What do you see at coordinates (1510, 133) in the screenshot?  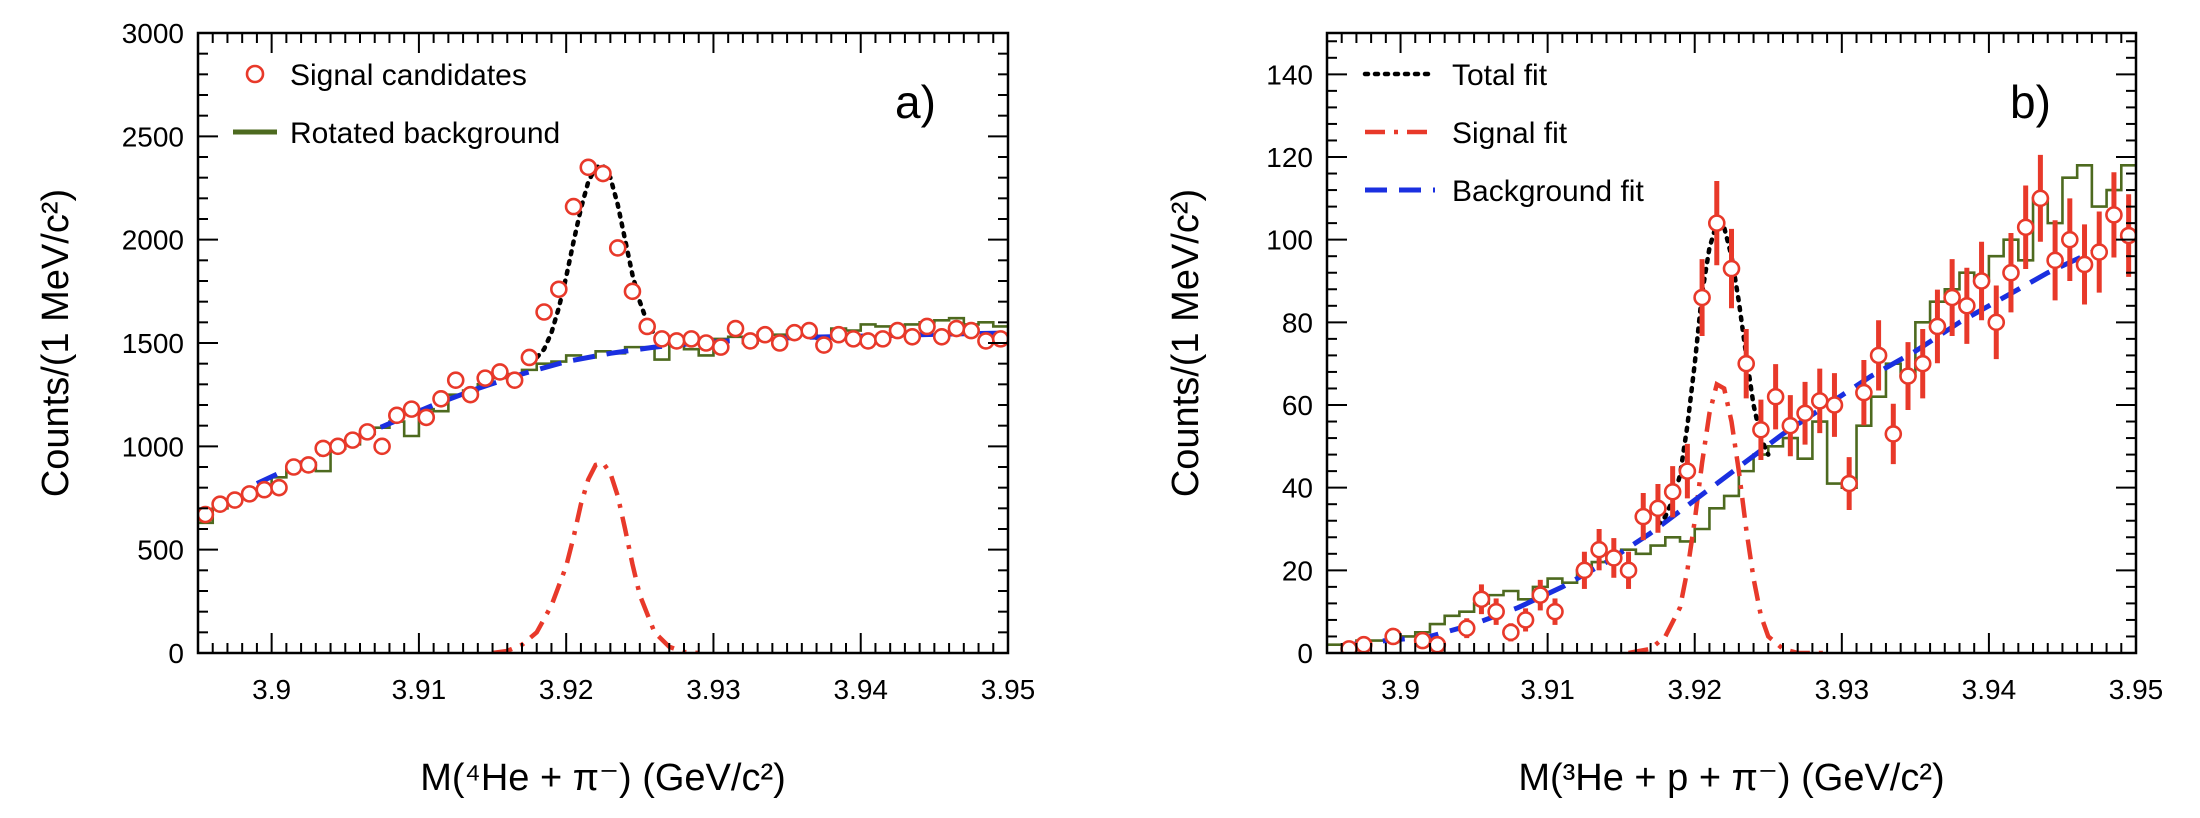 I see `legend-label: Signal fit` at bounding box center [1510, 133].